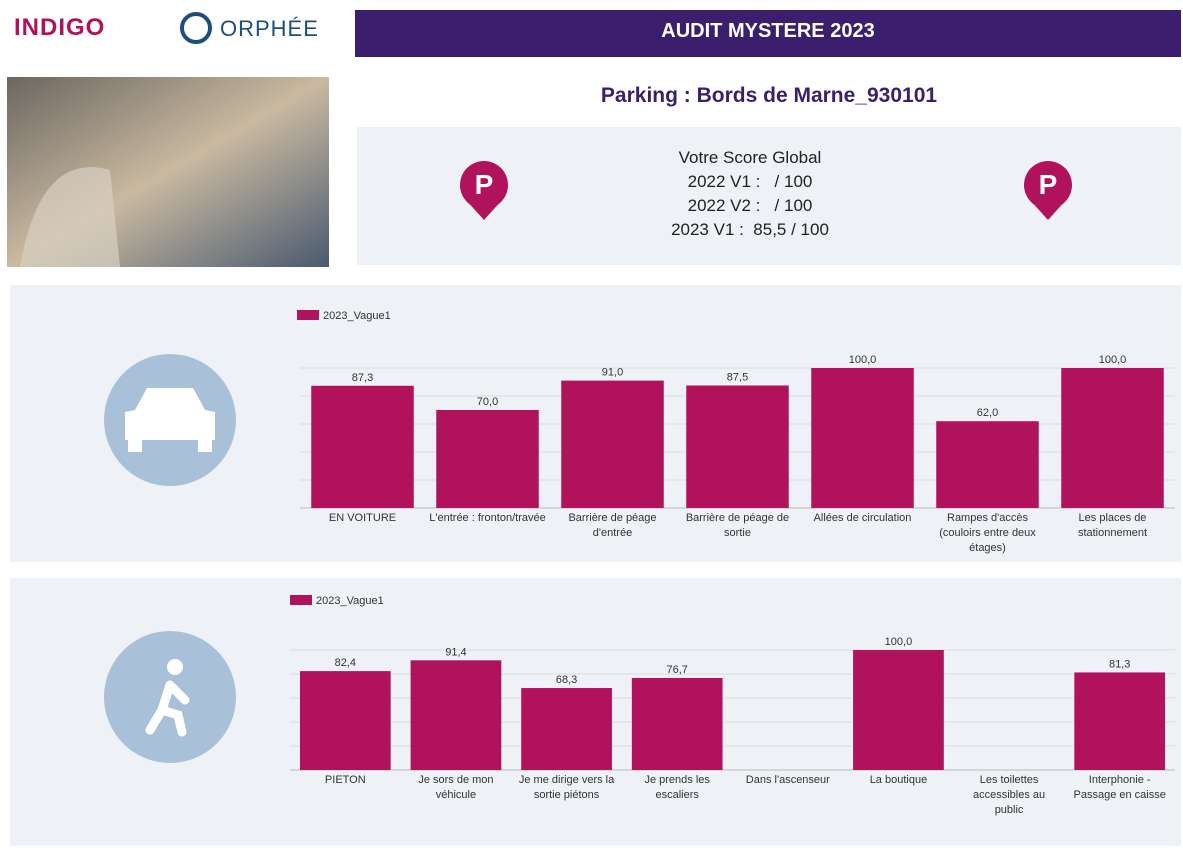 Image resolution: width=1183 pixels, height=849 pixels. Describe the element at coordinates (737, 525) in the screenshot. I see `x-tick-label: Barrière de péage de sortie` at that location.